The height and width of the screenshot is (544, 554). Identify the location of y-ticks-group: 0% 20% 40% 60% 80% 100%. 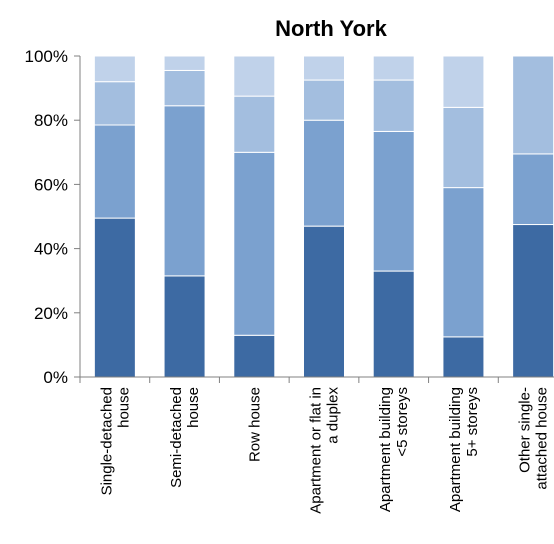
(52, 217).